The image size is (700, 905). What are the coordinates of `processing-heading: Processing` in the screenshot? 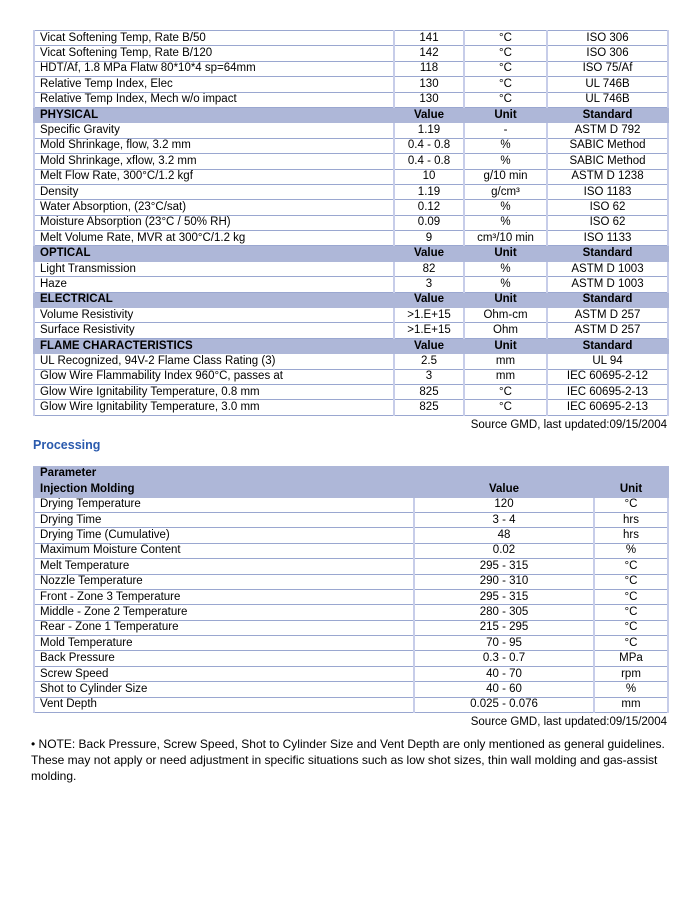 It's located at (67, 444).